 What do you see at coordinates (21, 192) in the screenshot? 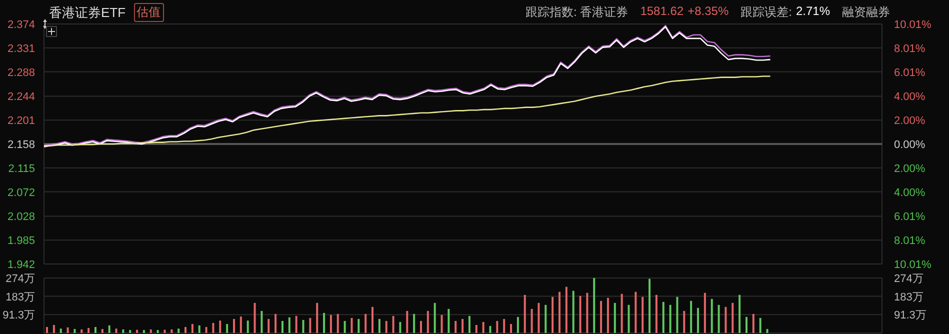
I see `y-tick-label: 2.072` at bounding box center [21, 192].